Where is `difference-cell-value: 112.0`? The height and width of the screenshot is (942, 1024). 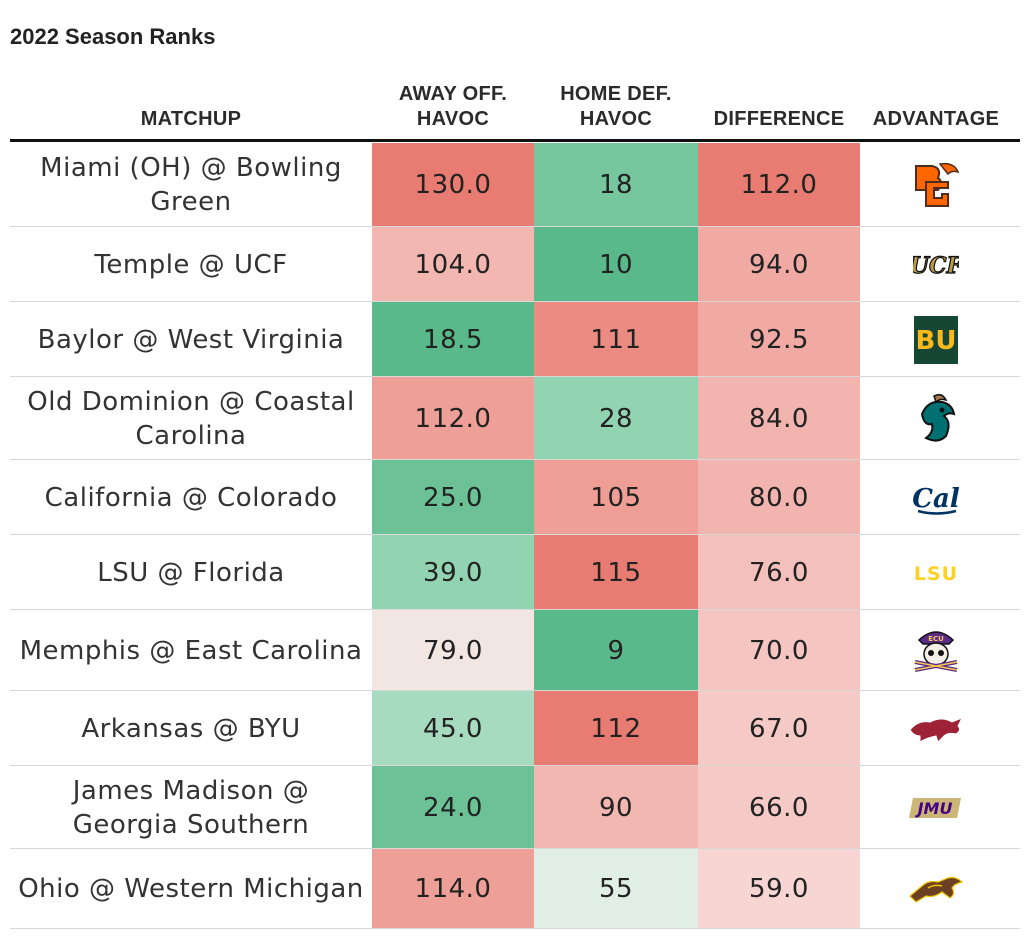
difference-cell-value: 112.0 is located at coordinates (779, 185).